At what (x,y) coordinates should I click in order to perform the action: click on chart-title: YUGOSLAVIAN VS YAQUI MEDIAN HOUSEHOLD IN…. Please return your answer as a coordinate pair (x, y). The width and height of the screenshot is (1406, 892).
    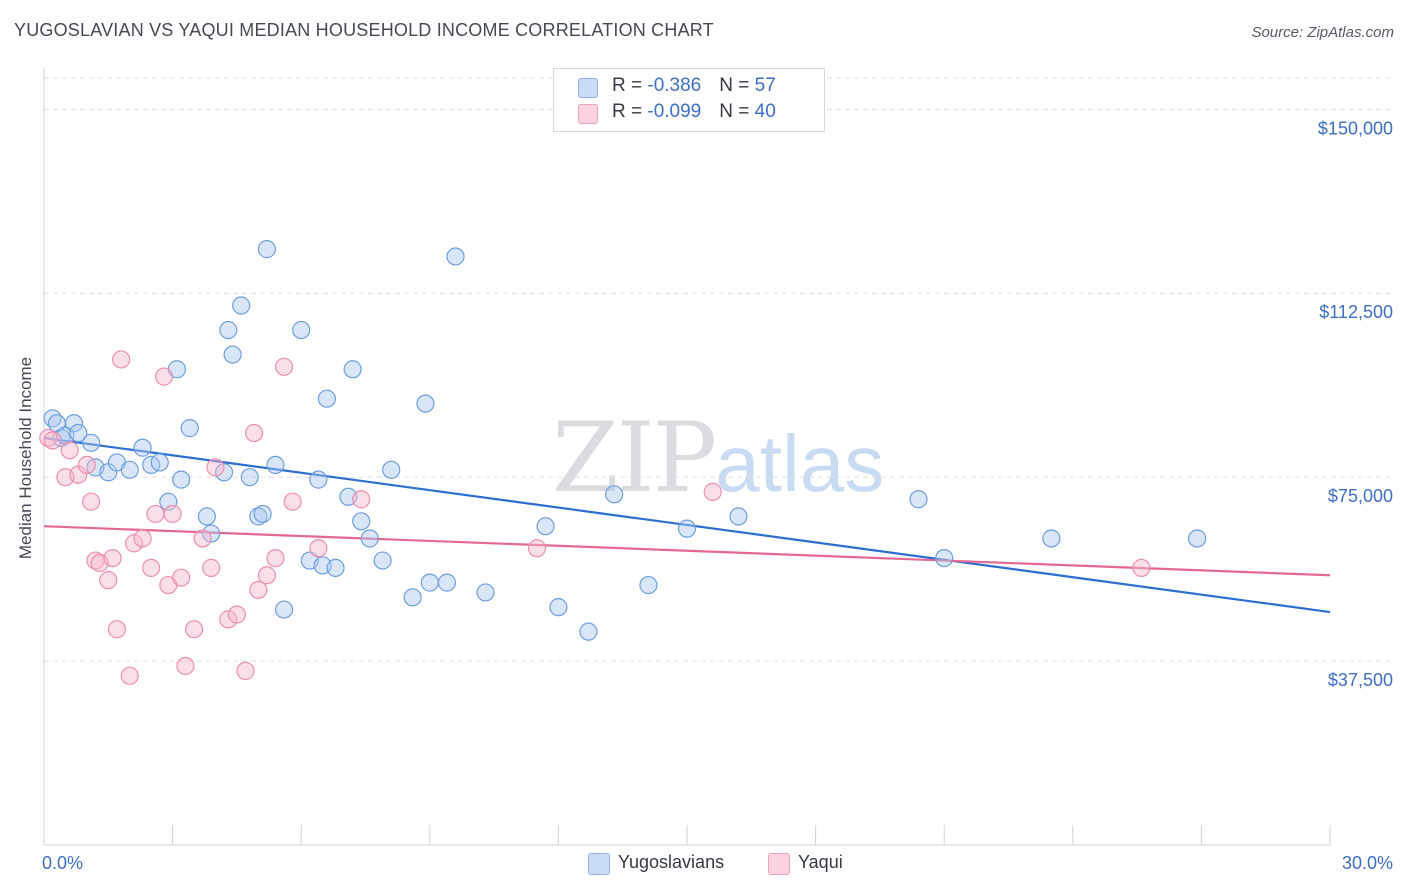
    Looking at the image, I should click on (364, 30).